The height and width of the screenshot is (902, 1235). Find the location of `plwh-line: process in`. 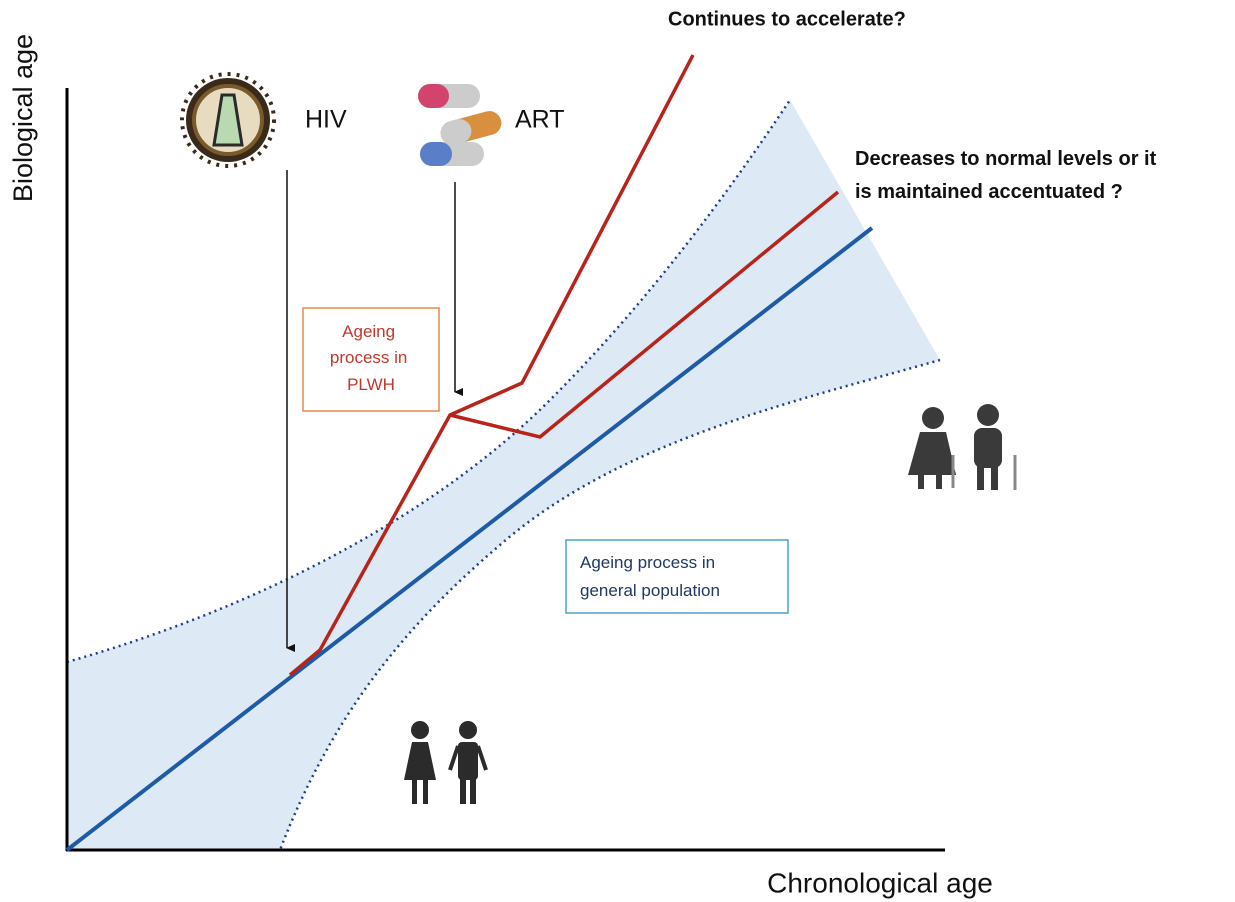

plwh-line: process in is located at coordinates (368, 357).